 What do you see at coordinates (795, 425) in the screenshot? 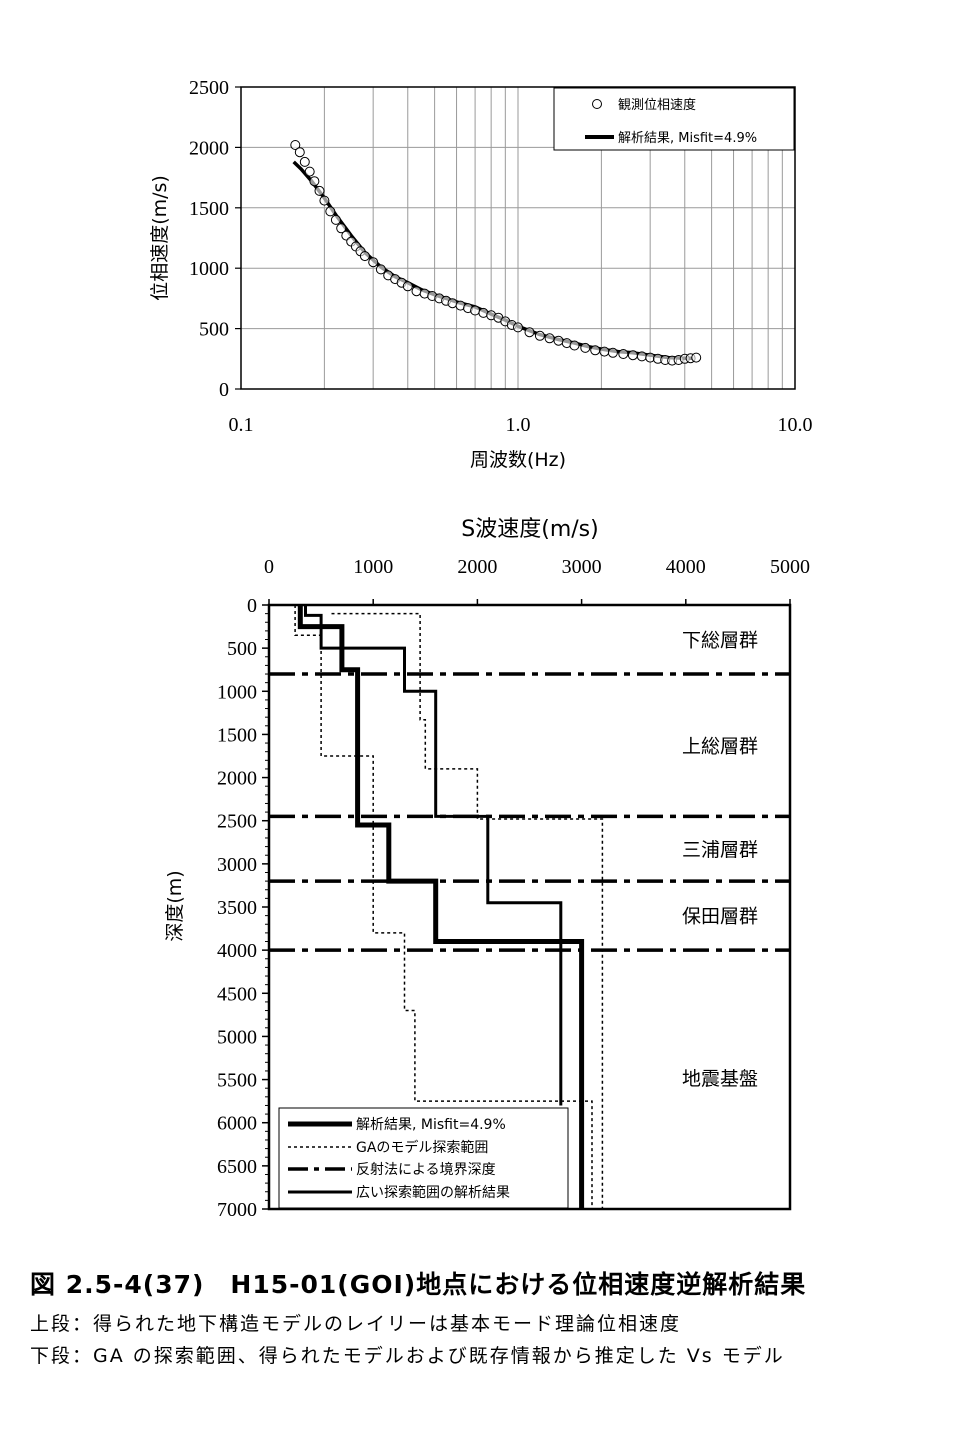
I see `top-xtick-label: 10.0` at bounding box center [795, 425].